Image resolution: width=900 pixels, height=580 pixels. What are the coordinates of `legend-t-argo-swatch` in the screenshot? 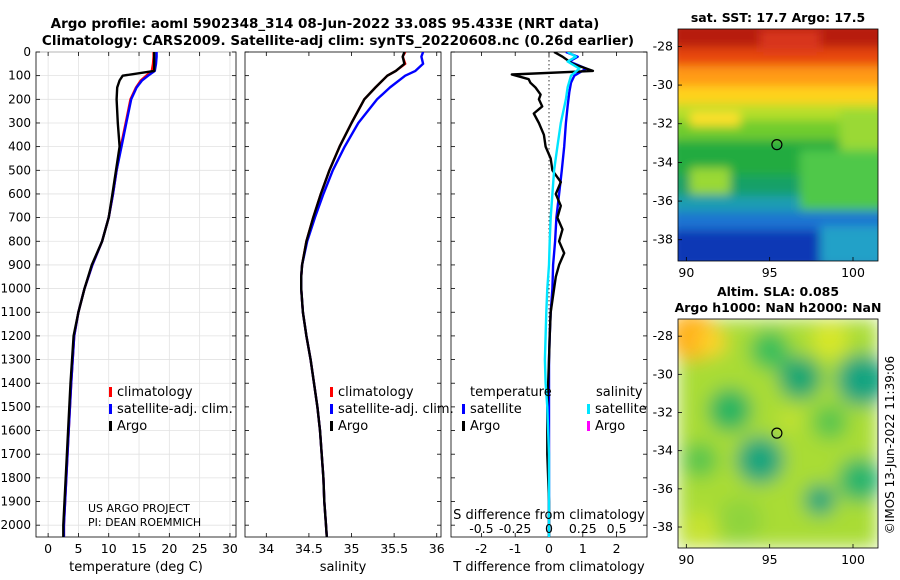 It's located at (463, 426).